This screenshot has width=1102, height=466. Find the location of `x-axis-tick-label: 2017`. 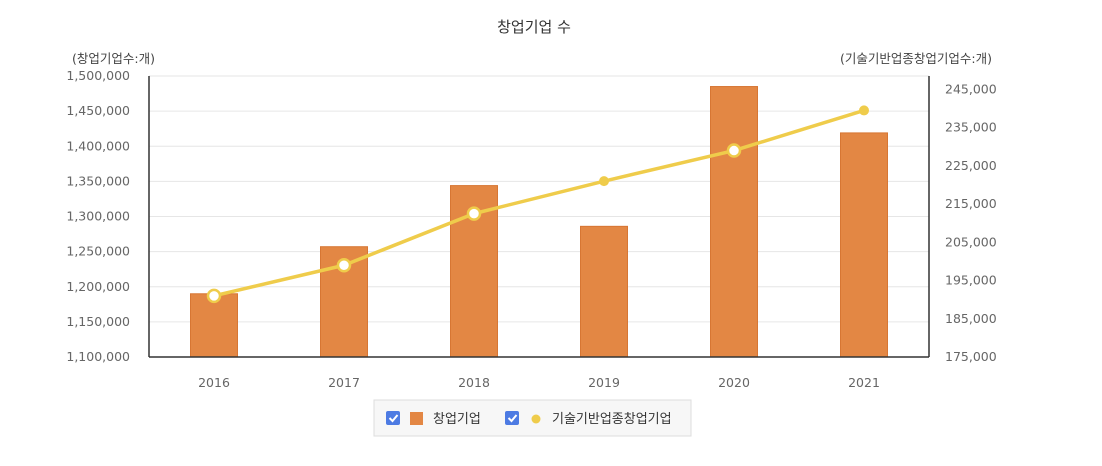

x-axis-tick-label: 2017 is located at coordinates (344, 382).